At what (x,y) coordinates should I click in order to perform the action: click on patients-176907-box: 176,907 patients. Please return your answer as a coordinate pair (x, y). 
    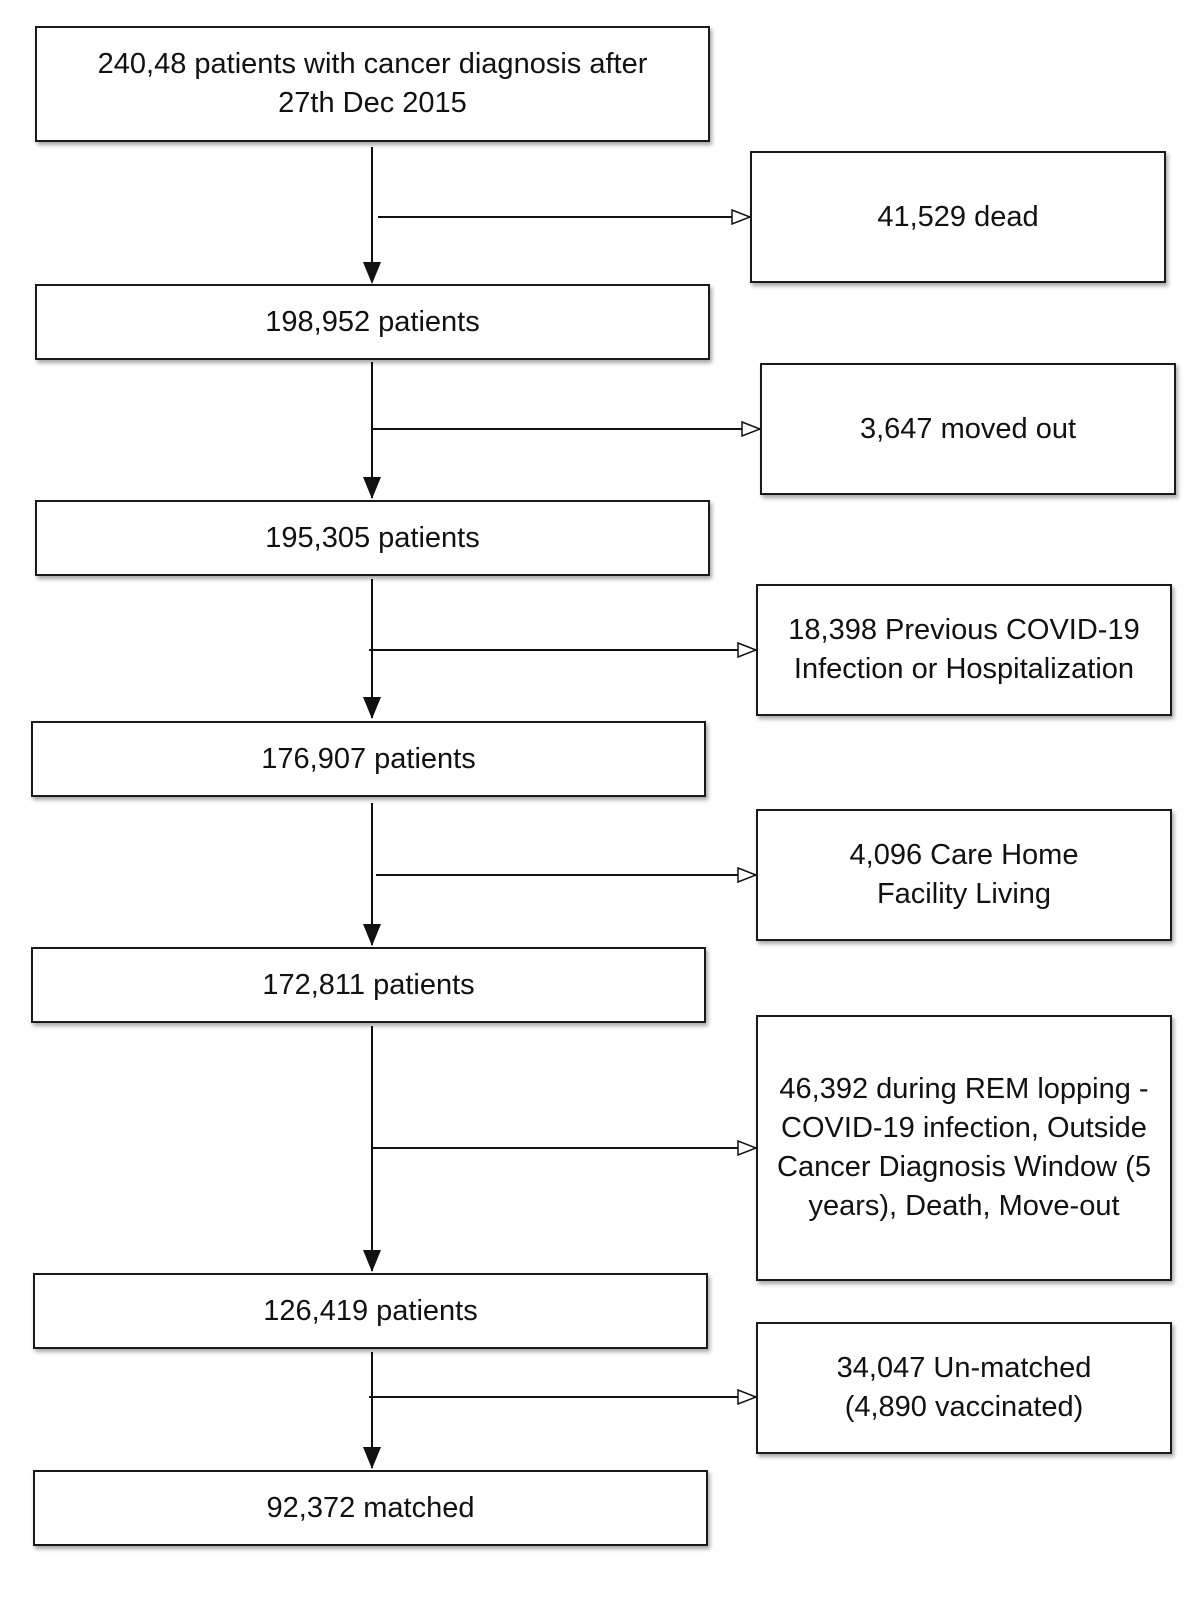
    Looking at the image, I should click on (368, 759).